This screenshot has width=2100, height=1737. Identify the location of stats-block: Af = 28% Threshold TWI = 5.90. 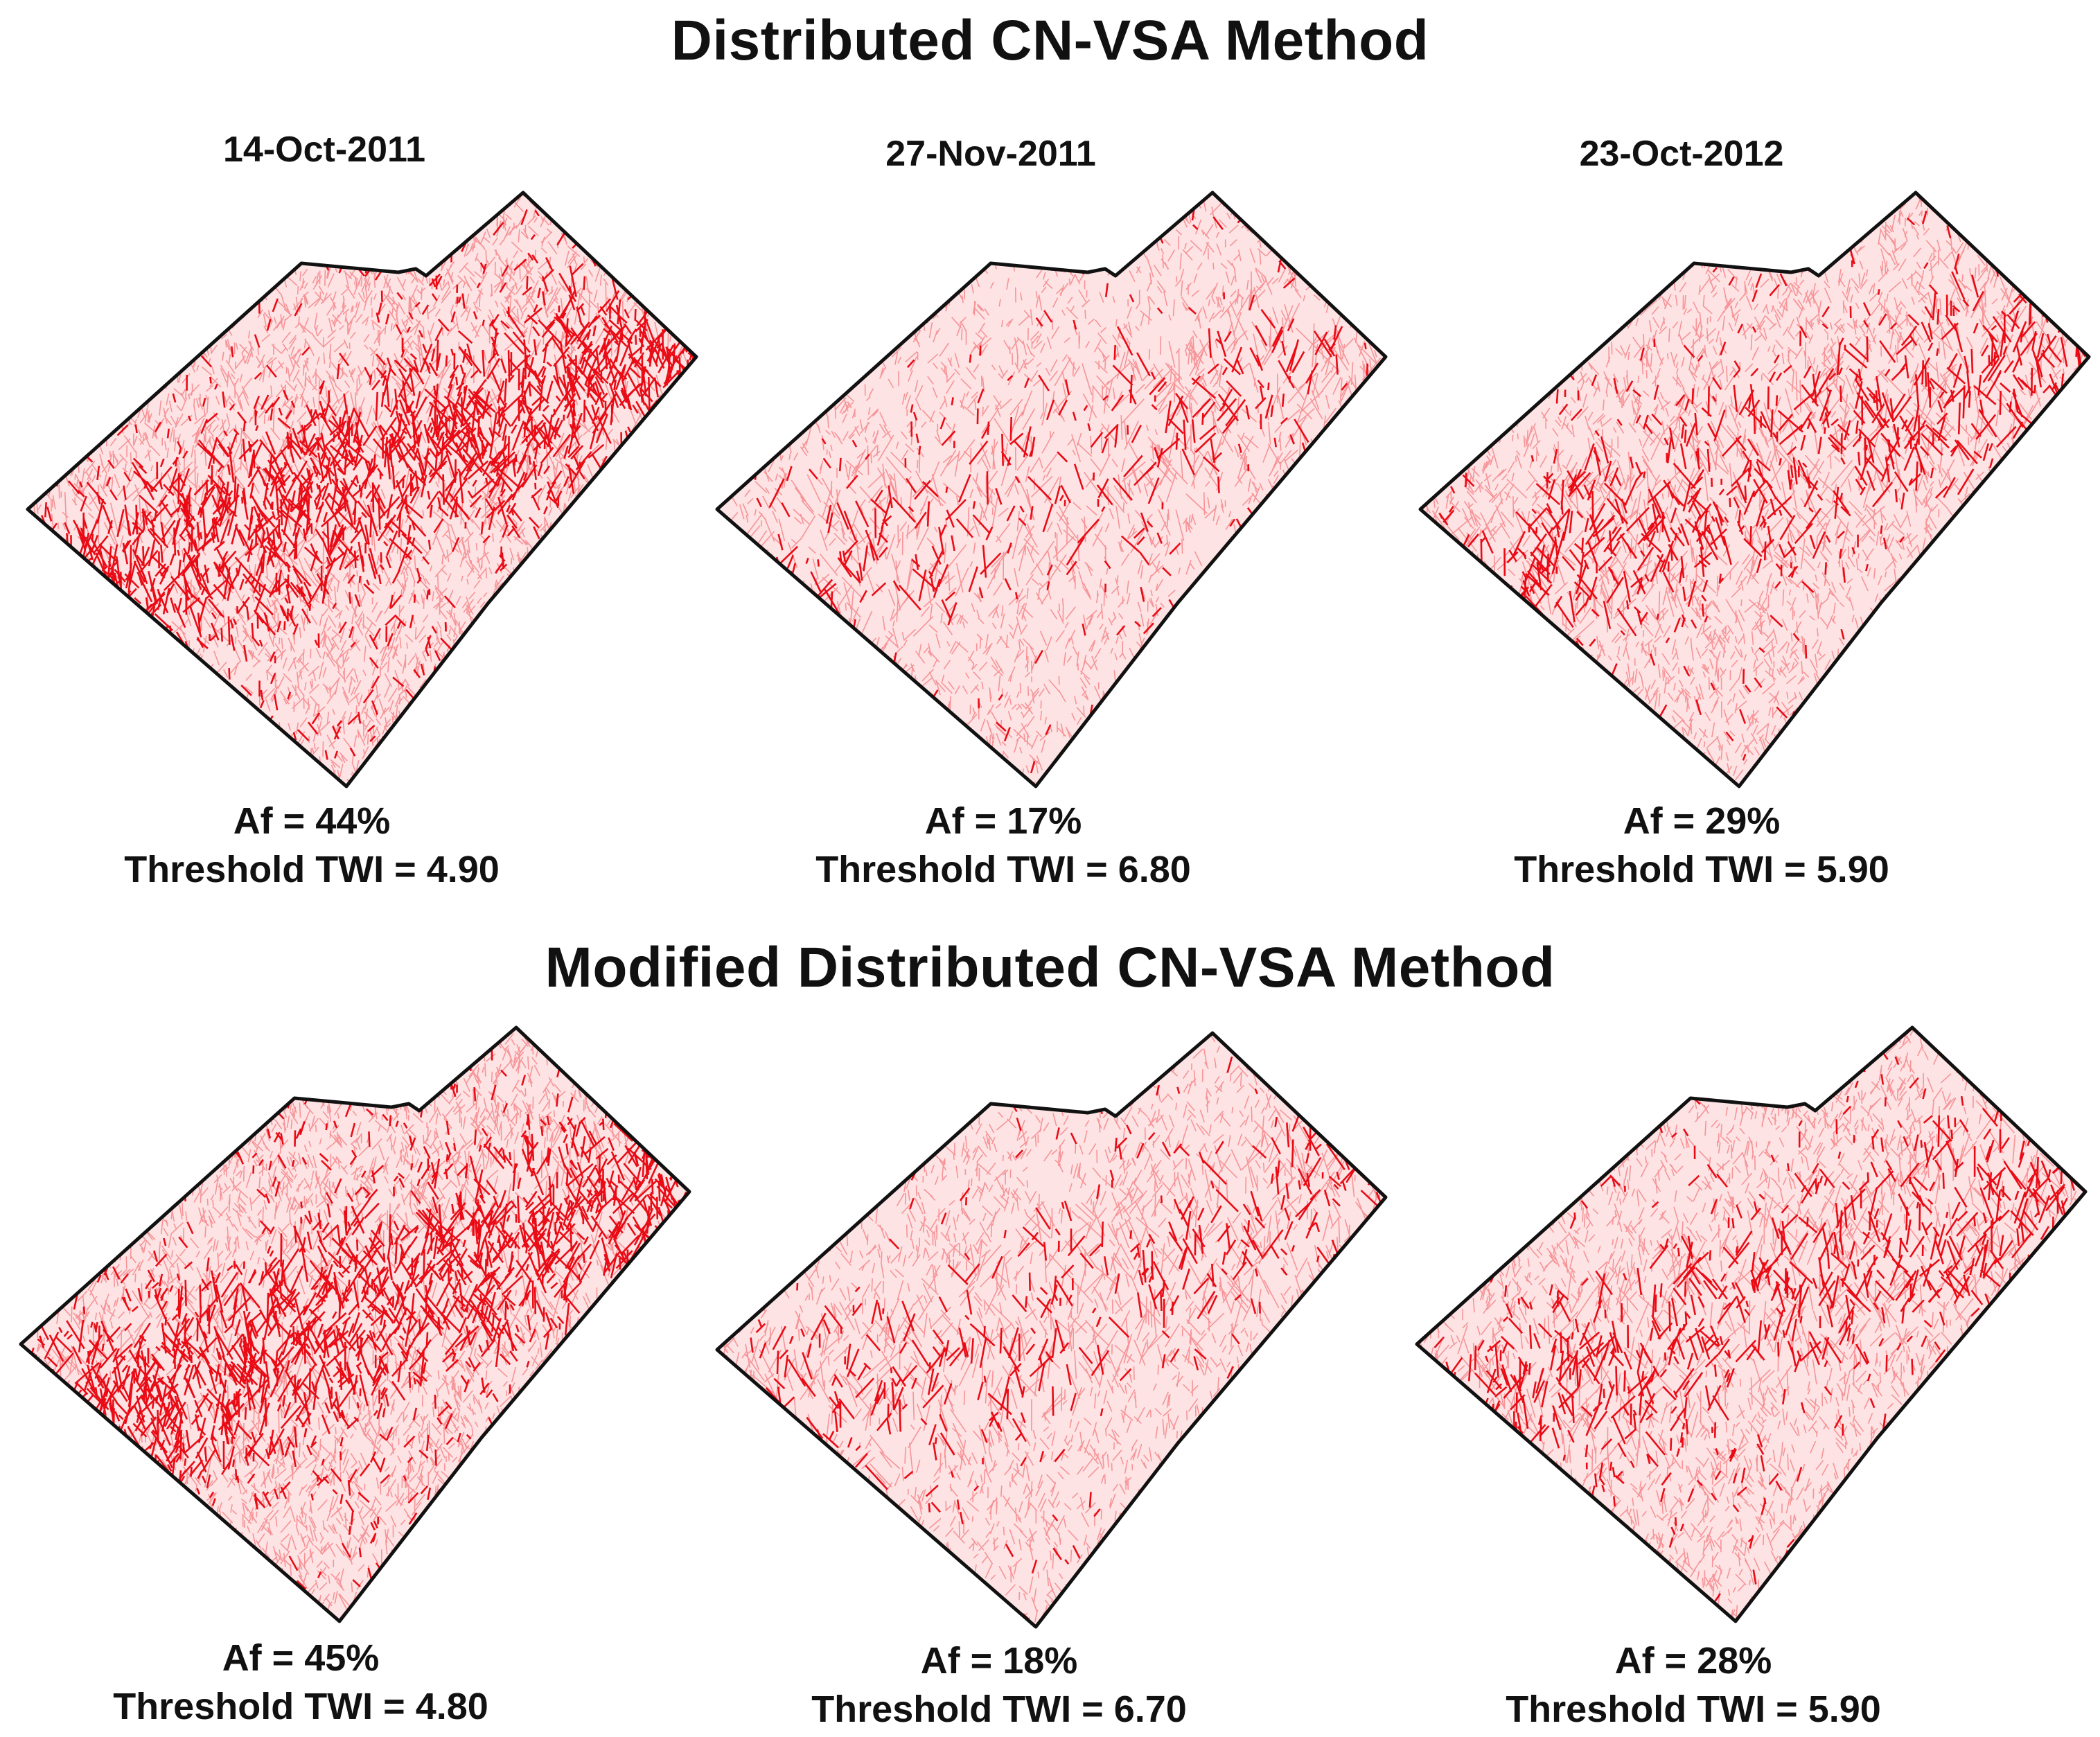
(1693, 1685).